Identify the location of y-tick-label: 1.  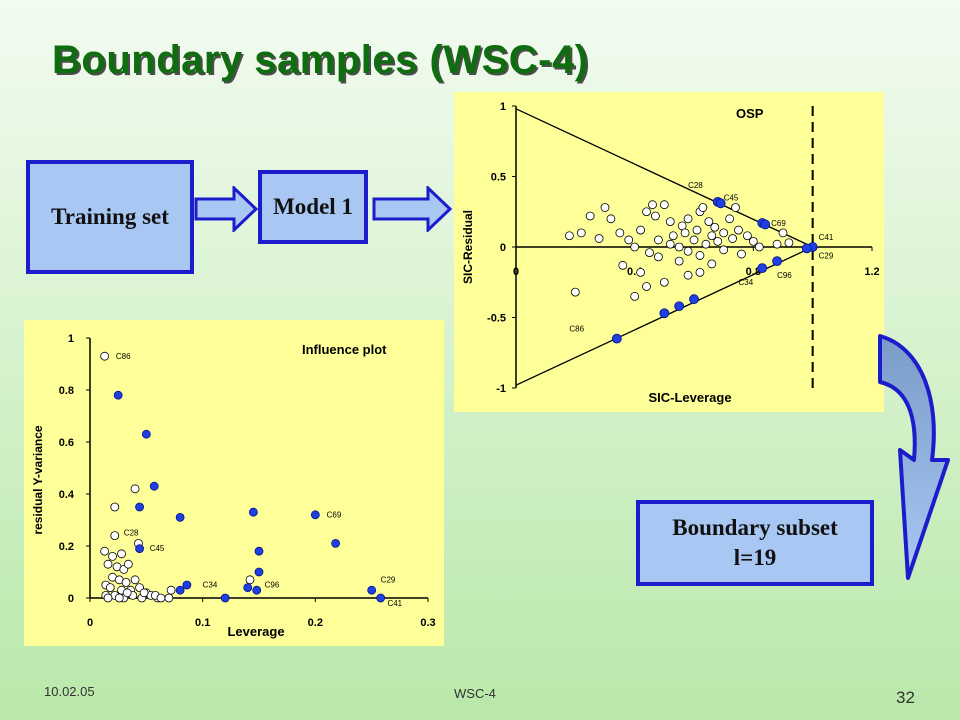
(71, 339).